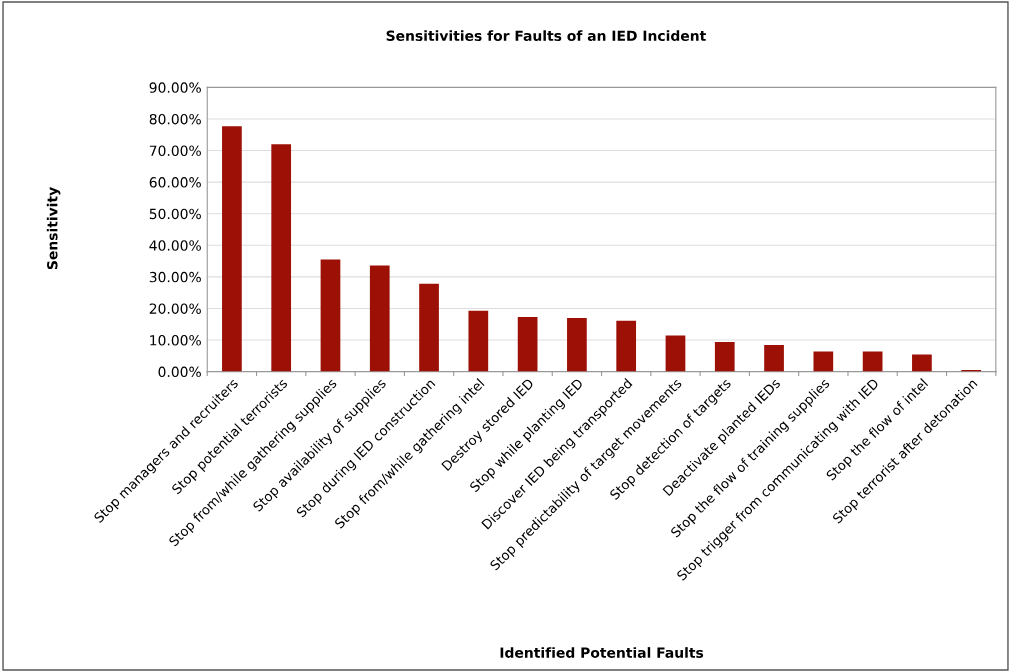 This screenshot has width=1011, height=672. I want to click on y-tick-label: 40.00%, so click(175, 245).